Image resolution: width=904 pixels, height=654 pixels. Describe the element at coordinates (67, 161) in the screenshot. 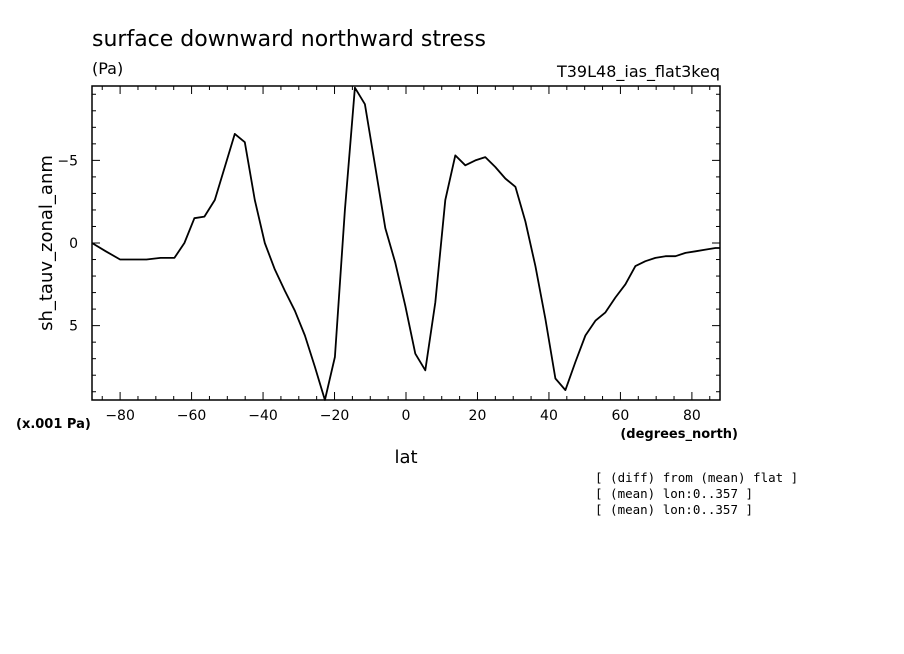

I see `y-tick-label: −5` at that location.